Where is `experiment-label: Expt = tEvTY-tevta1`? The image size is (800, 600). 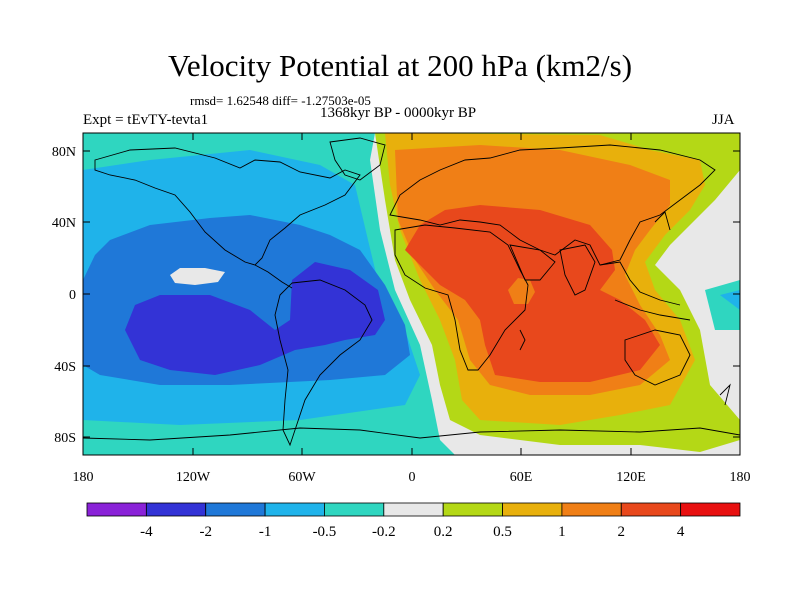
experiment-label: Expt = tEvTY-tevta1 is located at coordinates (146, 120).